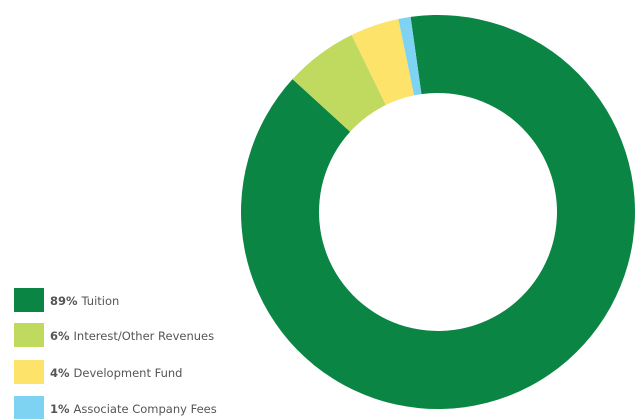  What do you see at coordinates (100, 301) in the screenshot?
I see `legend-name: Tuition` at bounding box center [100, 301].